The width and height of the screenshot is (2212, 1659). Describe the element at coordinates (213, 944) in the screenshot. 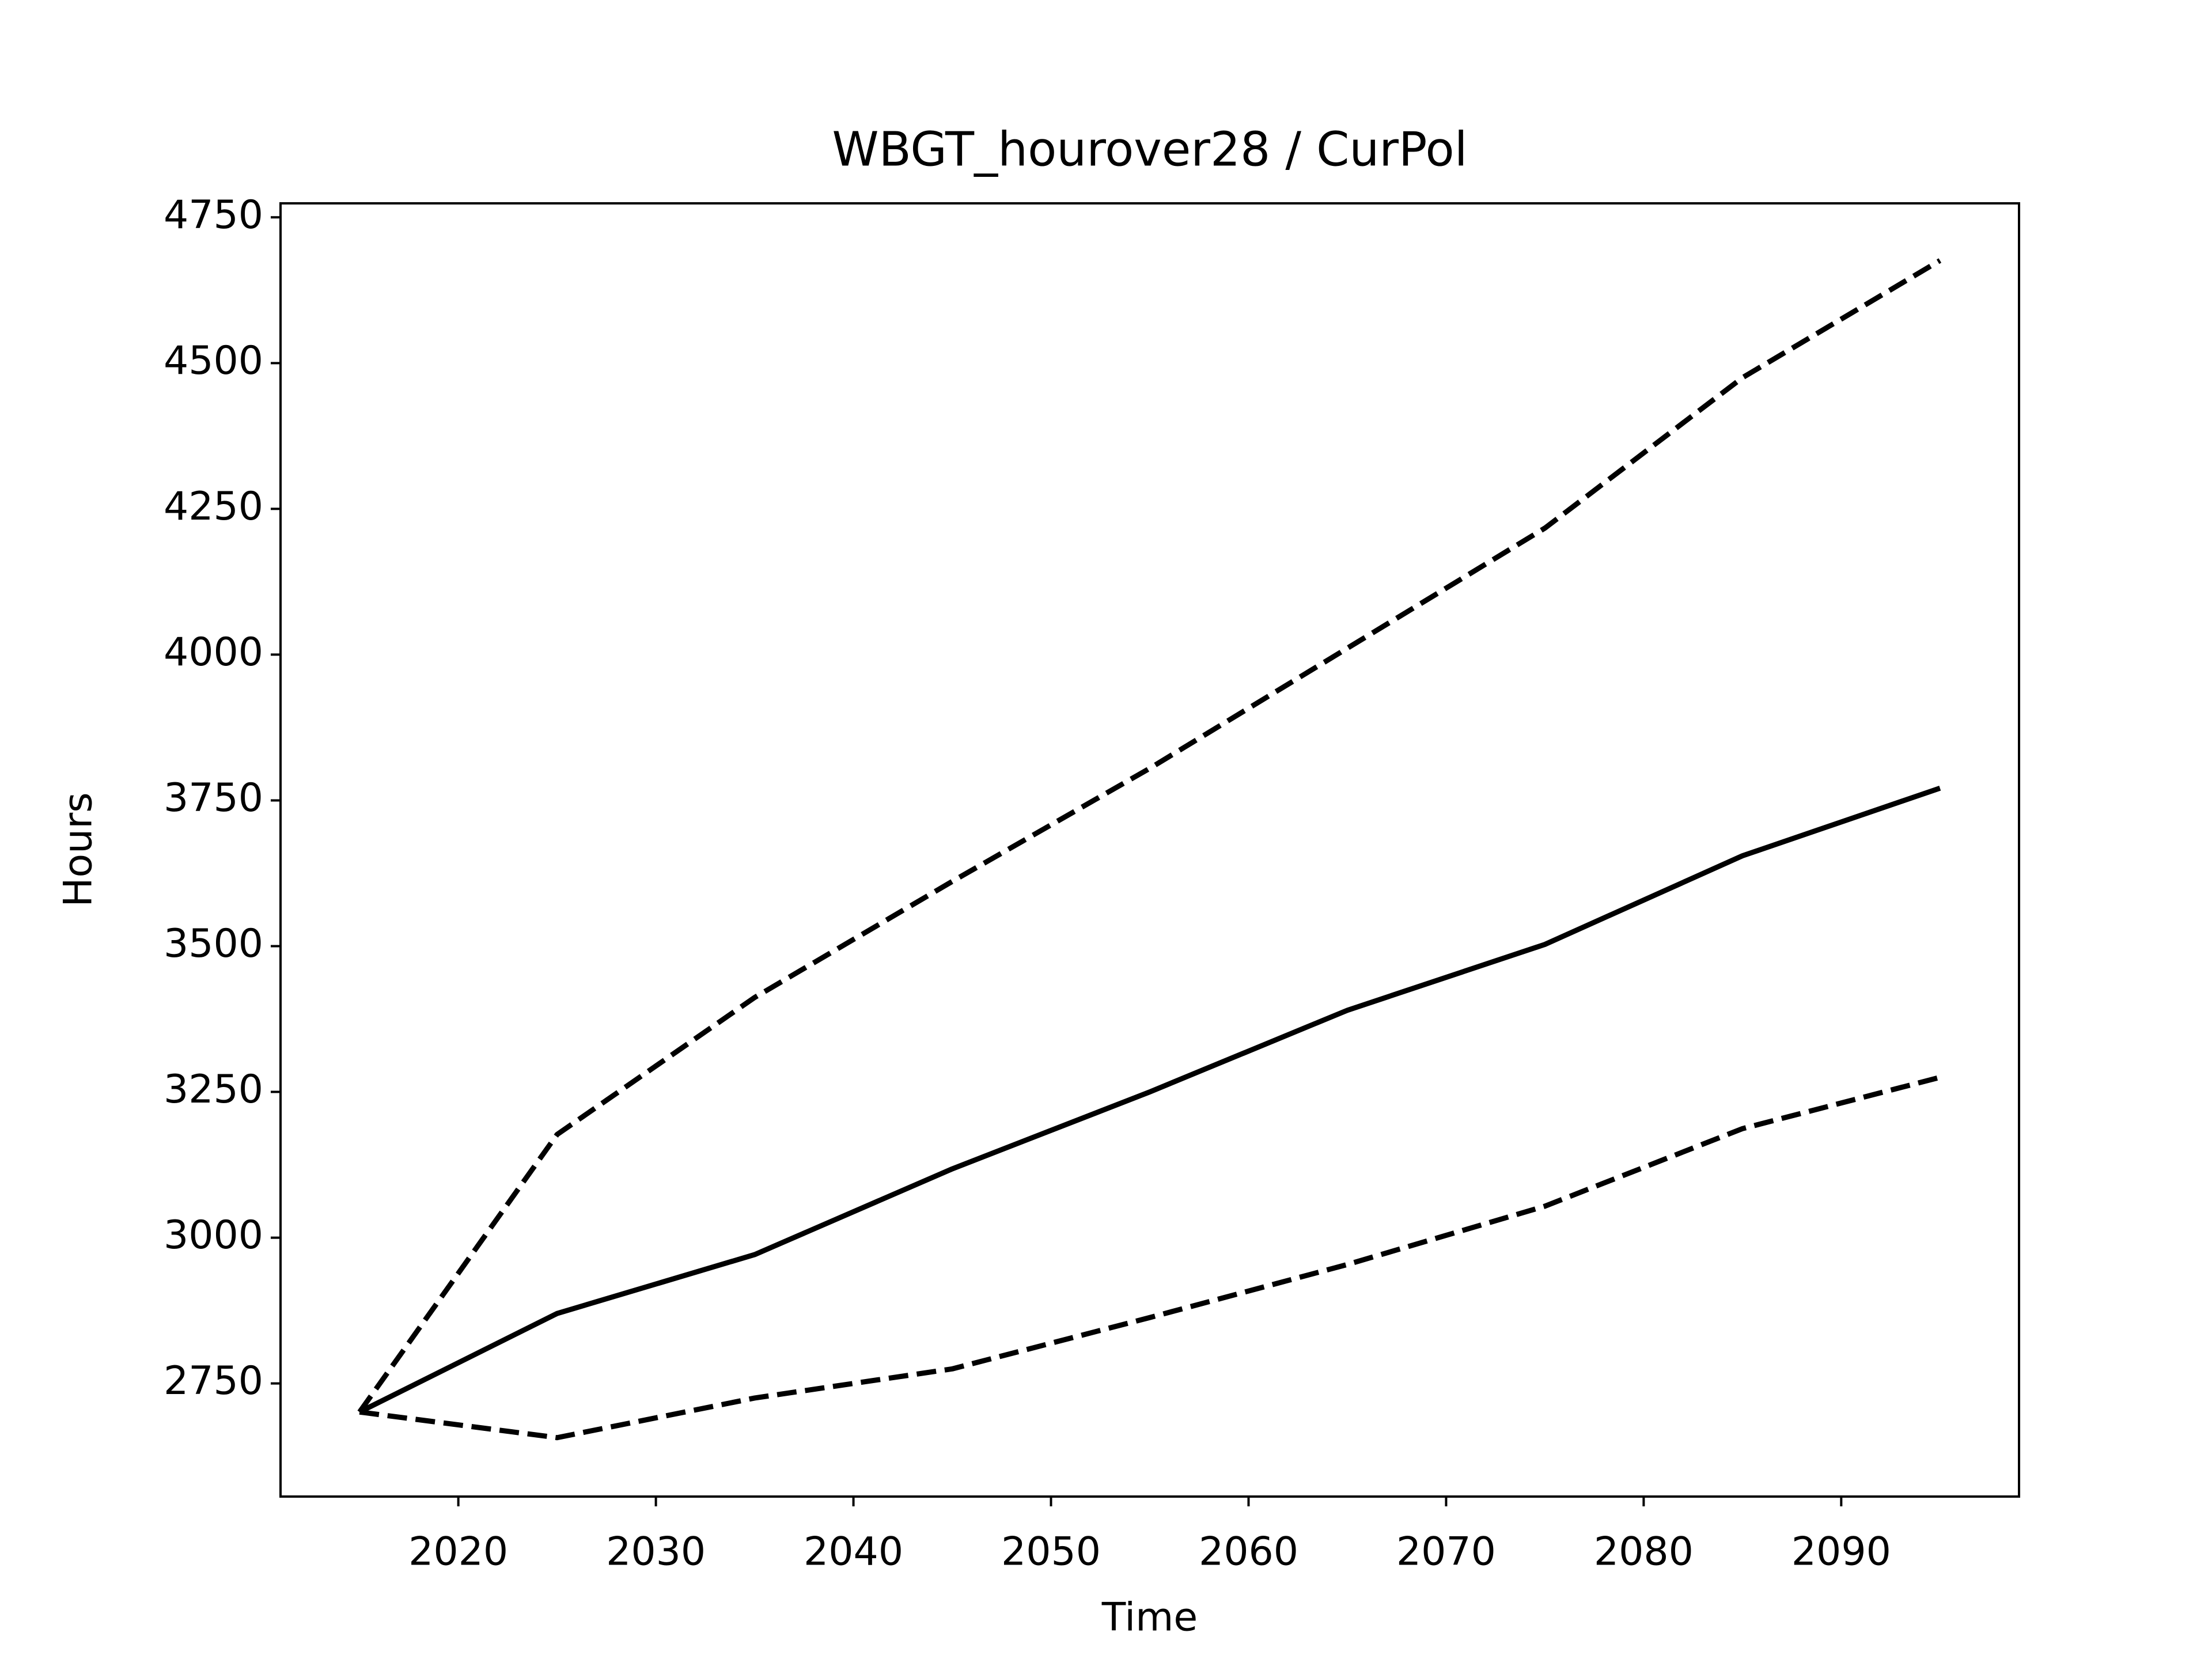

I see `y-tick-label: 3500` at that location.